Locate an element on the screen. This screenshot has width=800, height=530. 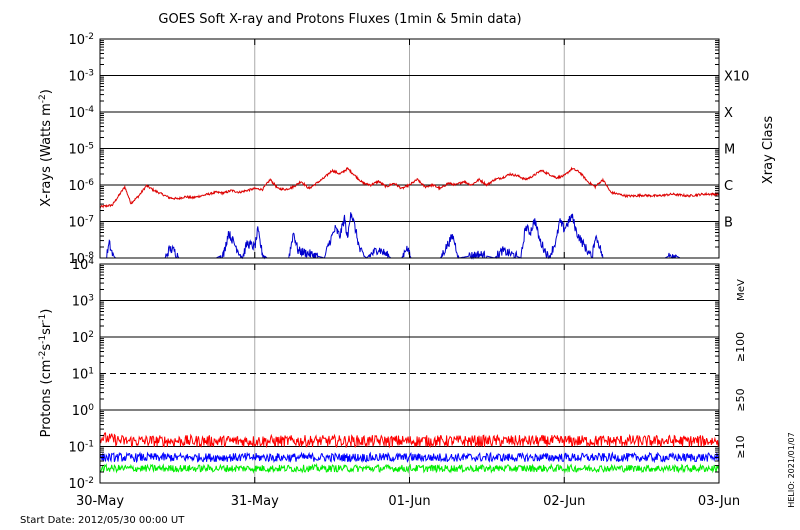
xray-long-series is located at coordinates (409, 187).